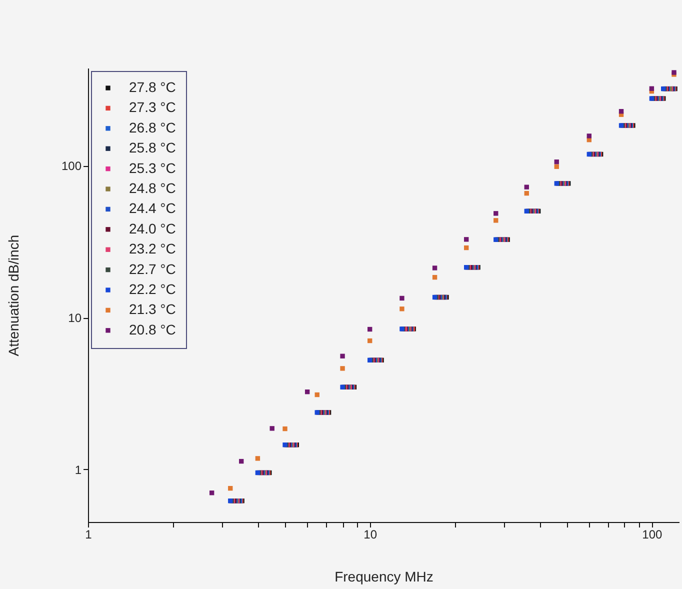 Image resolution: width=682 pixels, height=589 pixels. Describe the element at coordinates (88, 535) in the screenshot. I see `x-tick-label: 1` at that location.